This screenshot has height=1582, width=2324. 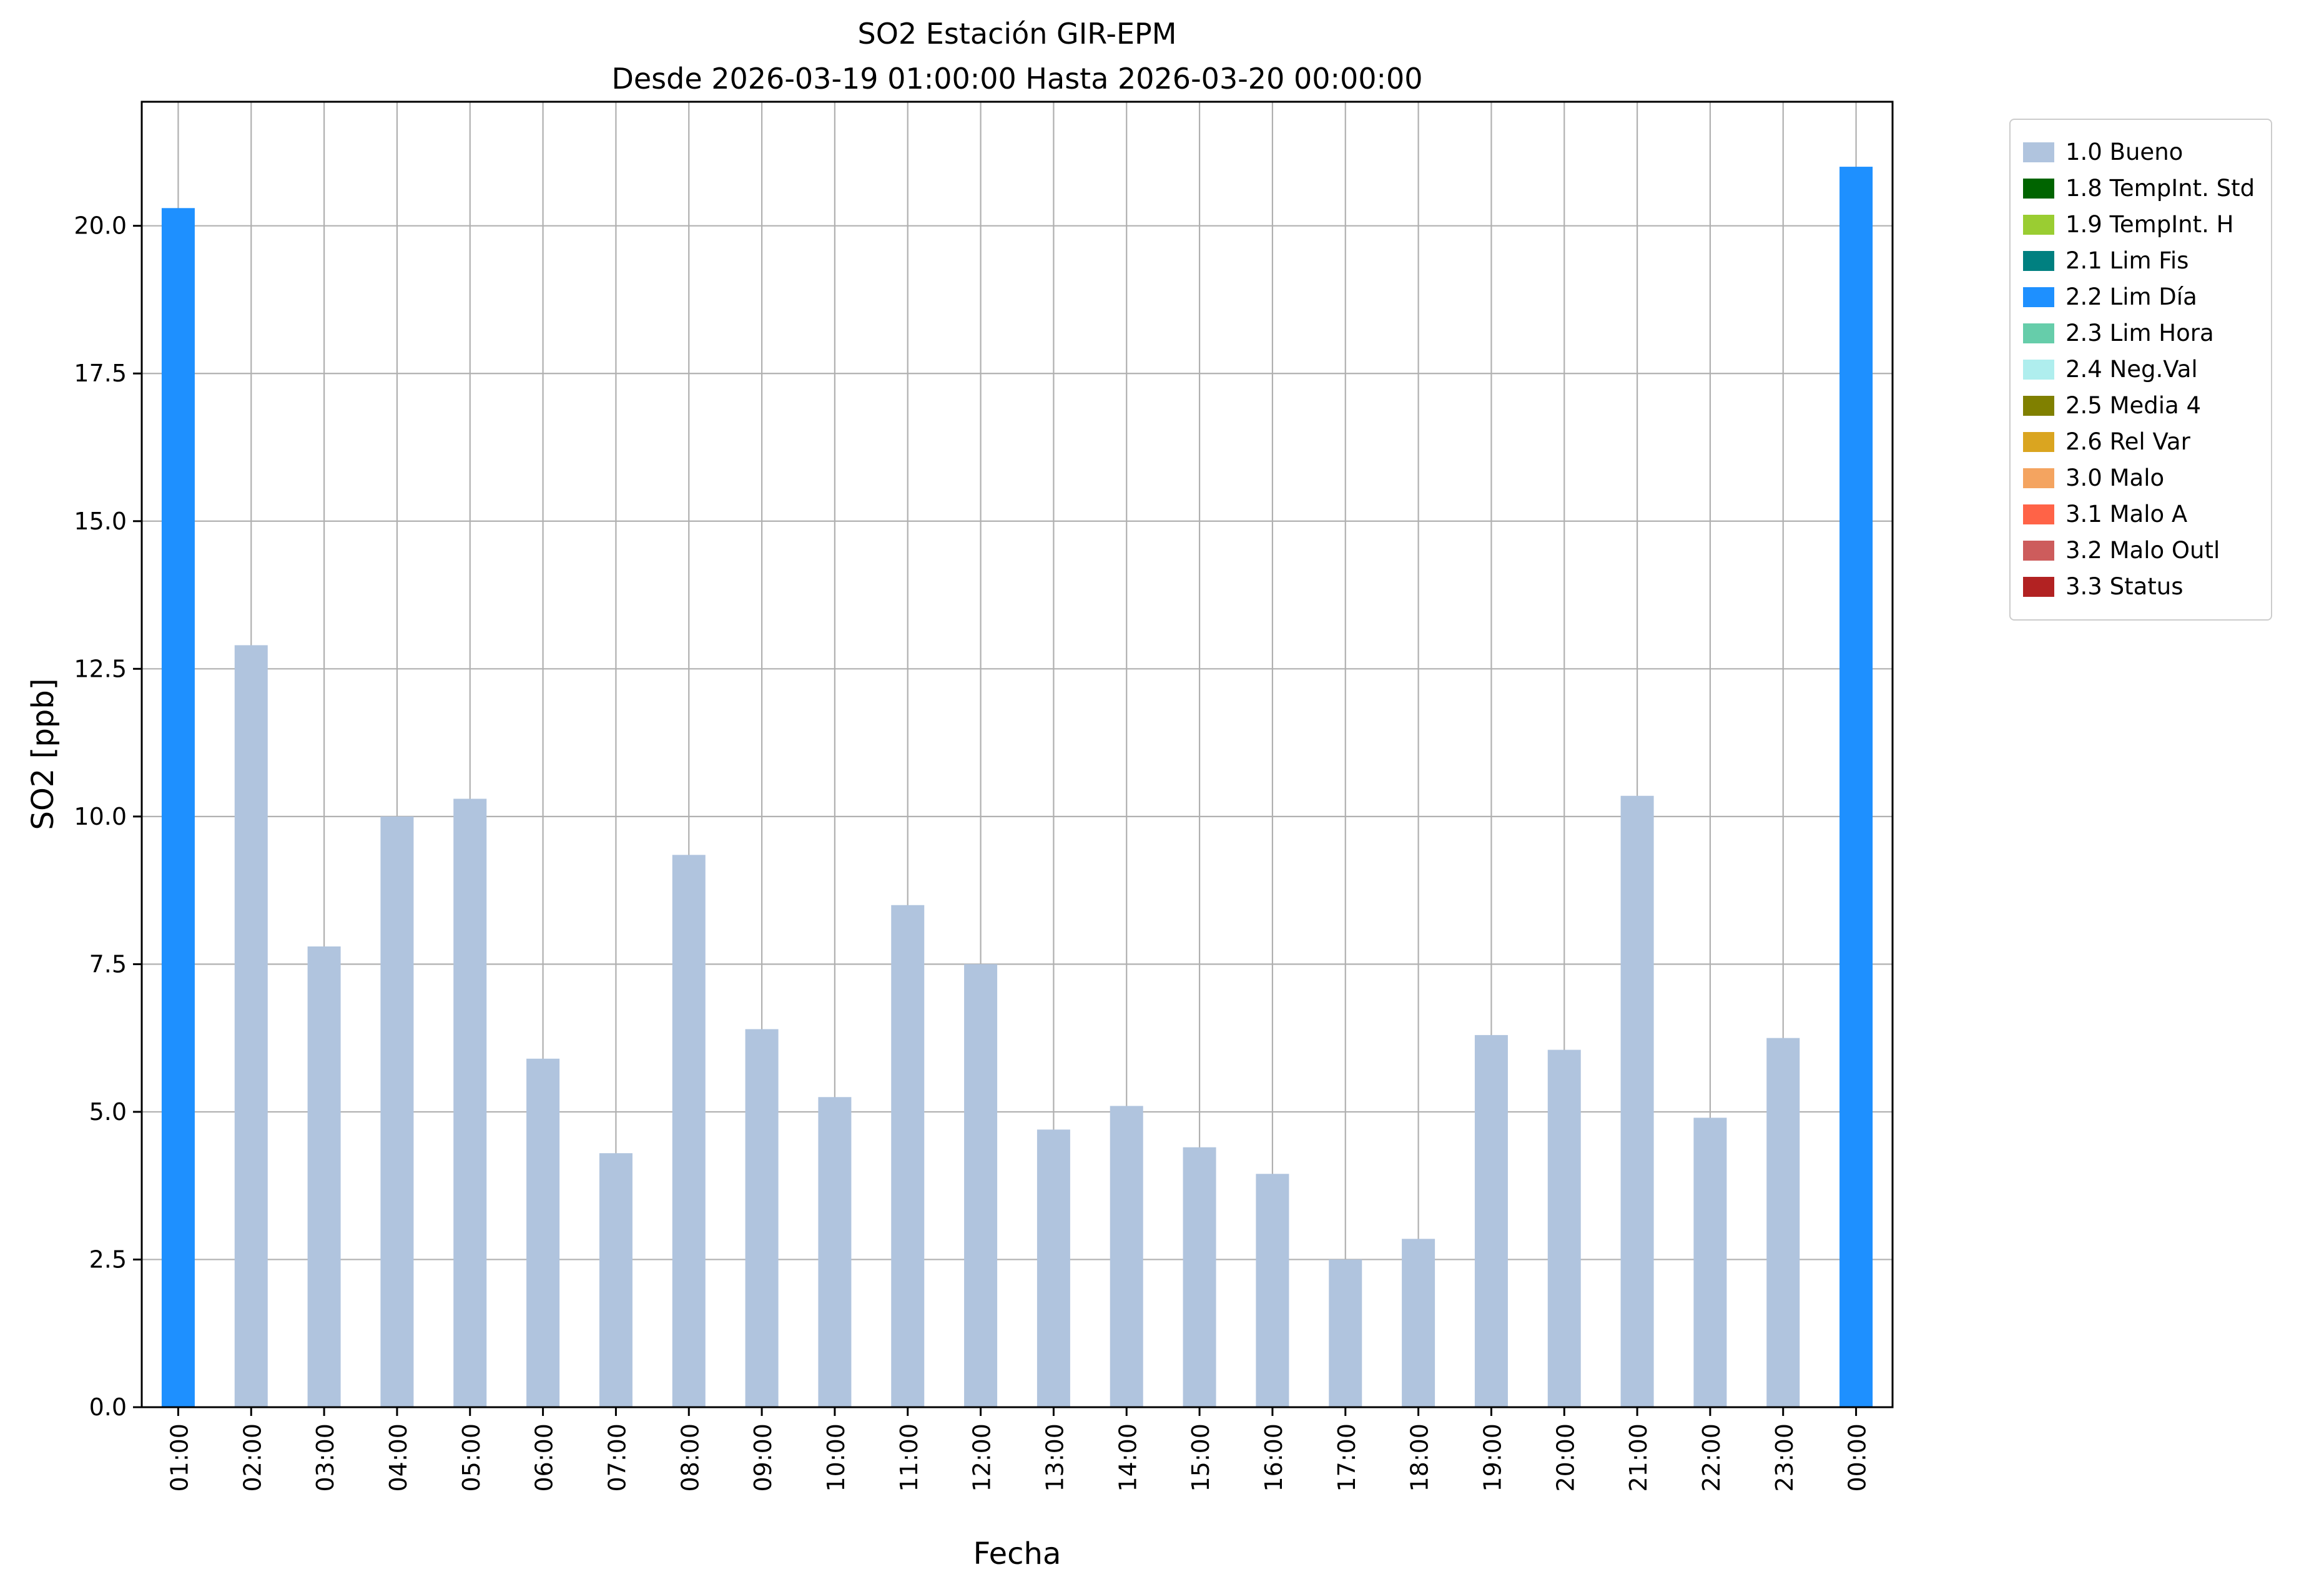 I want to click on y-tick-label: 17.5, so click(x=100, y=373).